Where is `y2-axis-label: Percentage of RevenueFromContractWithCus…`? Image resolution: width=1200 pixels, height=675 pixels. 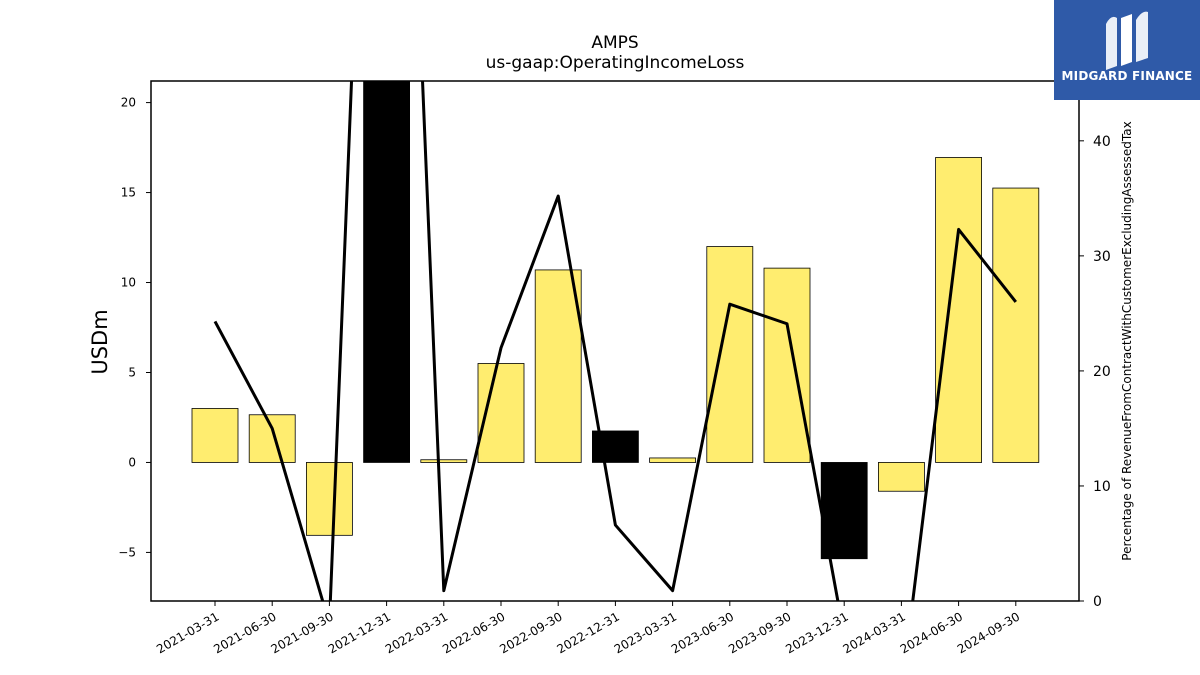
y2-axis-label: Percentage of RevenueFromContractWithCus… is located at coordinates (1127, 340).